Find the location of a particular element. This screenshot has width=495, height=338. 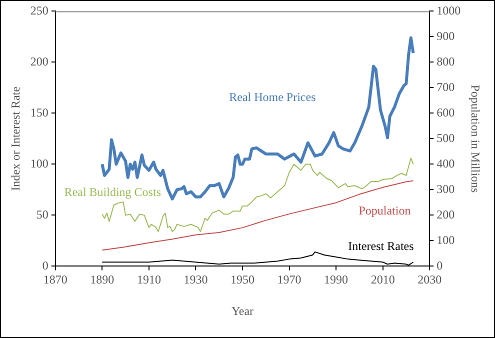

y2-tick-label: 0 is located at coordinates (439, 265).